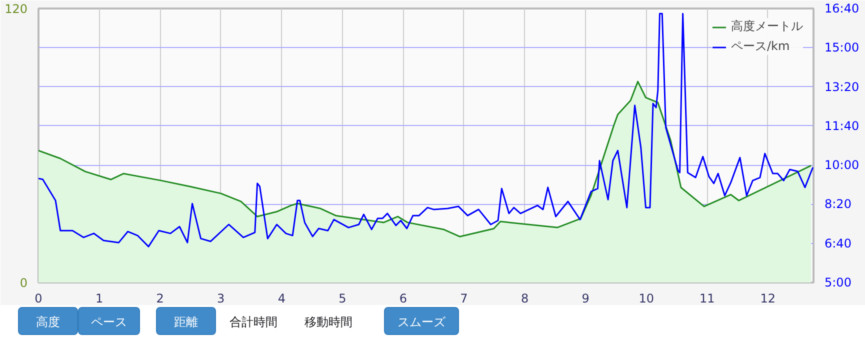 This screenshot has height=349, width=865. Describe the element at coordinates (707, 299) in the screenshot. I see `x-tick-label: 11` at that location.